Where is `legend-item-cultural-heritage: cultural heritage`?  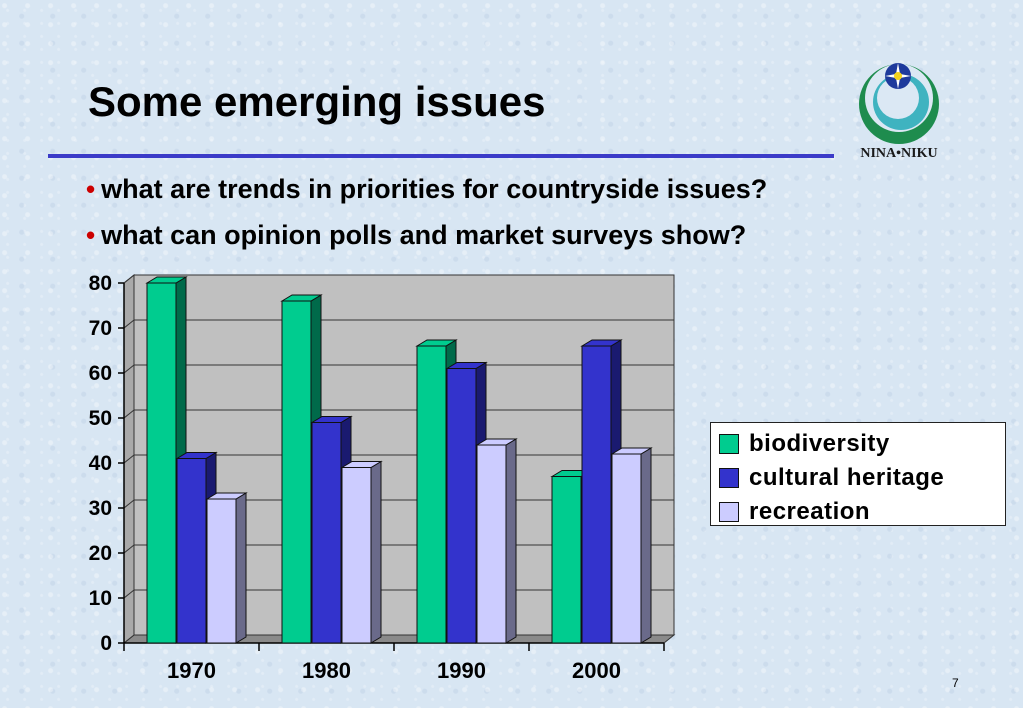
legend-item-cultural-heritage: cultural heritage is located at coordinates (858, 478).